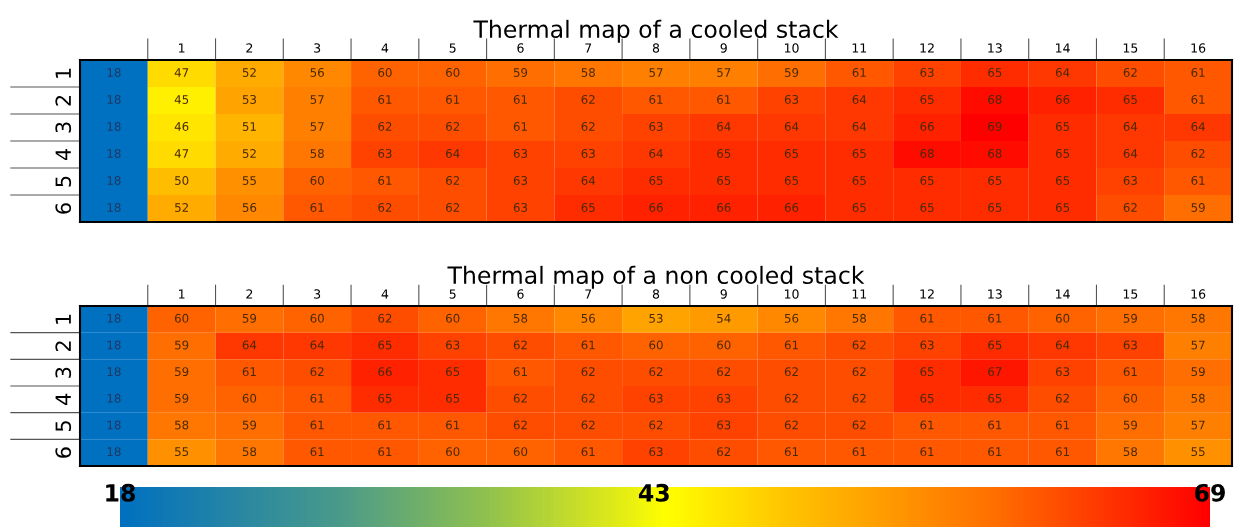 The image size is (1235, 527). Describe the element at coordinates (317, 294) in the screenshot. I see `x-tick-label: 3` at that location.